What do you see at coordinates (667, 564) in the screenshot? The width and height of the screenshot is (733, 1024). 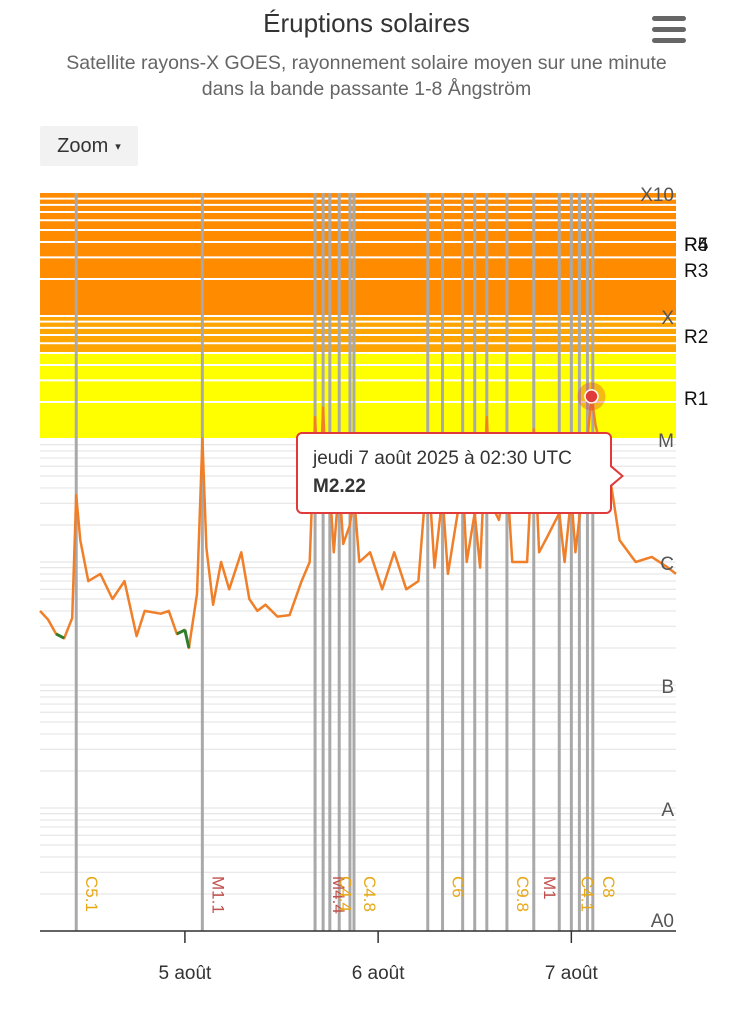 I see `class-label: C` at bounding box center [667, 564].